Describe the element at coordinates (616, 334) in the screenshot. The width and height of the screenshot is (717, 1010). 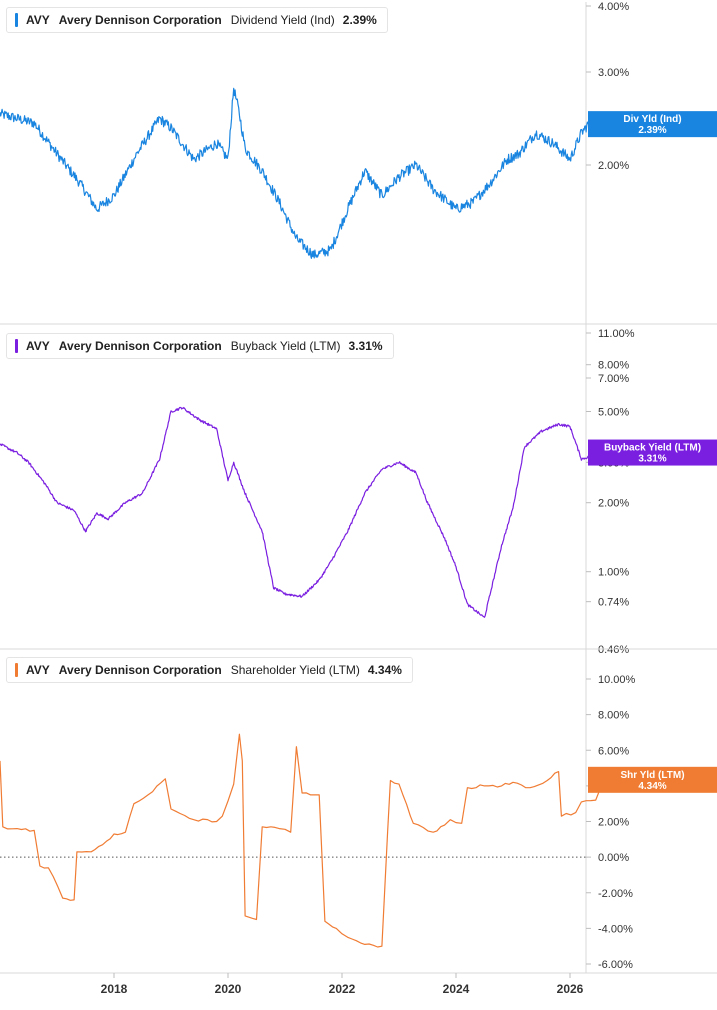
I see `y-tick-label: 11.00%` at that location.